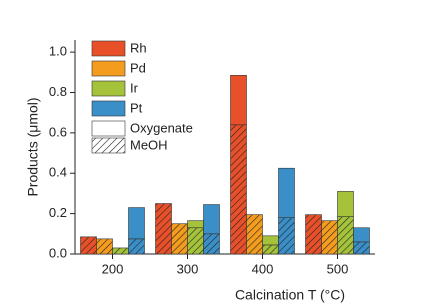  Describe the element at coordinates (338, 268) in the screenshot. I see `x-tick-label: 500` at that location.